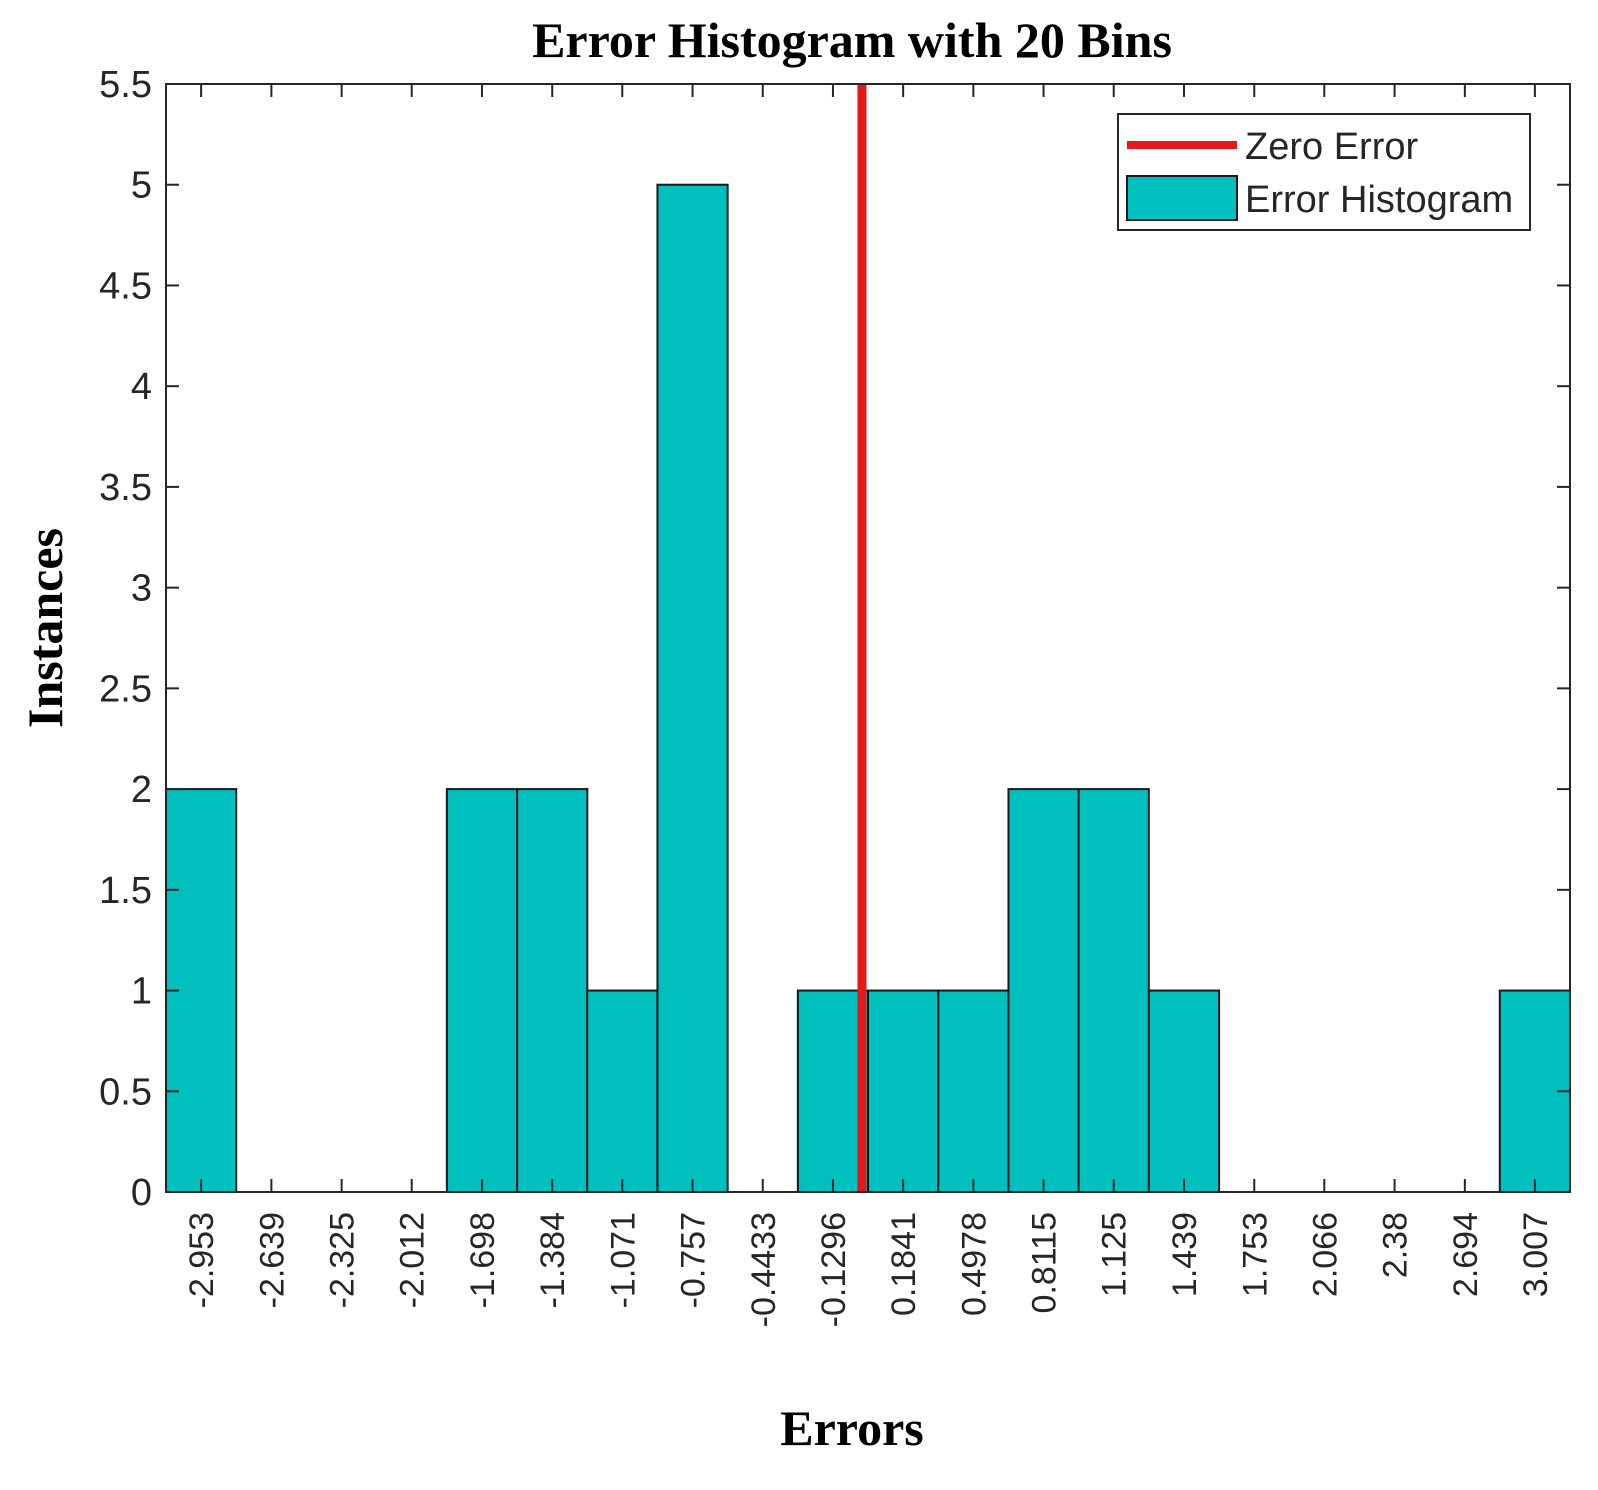 The image size is (1598, 1490). What do you see at coordinates (1396, 1245) in the screenshot?
I see `x-tick-label: 2.38` at bounding box center [1396, 1245].